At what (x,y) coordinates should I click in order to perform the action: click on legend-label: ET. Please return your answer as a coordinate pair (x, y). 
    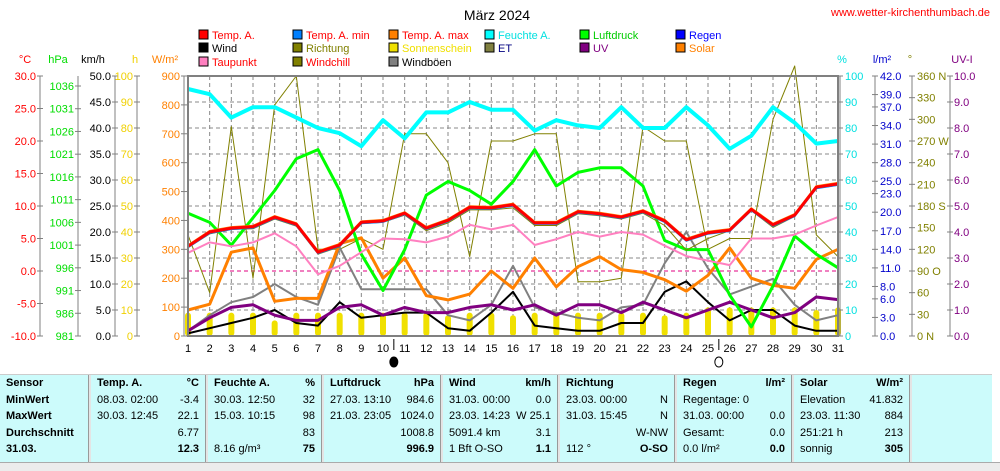
    Looking at the image, I should click on (505, 49).